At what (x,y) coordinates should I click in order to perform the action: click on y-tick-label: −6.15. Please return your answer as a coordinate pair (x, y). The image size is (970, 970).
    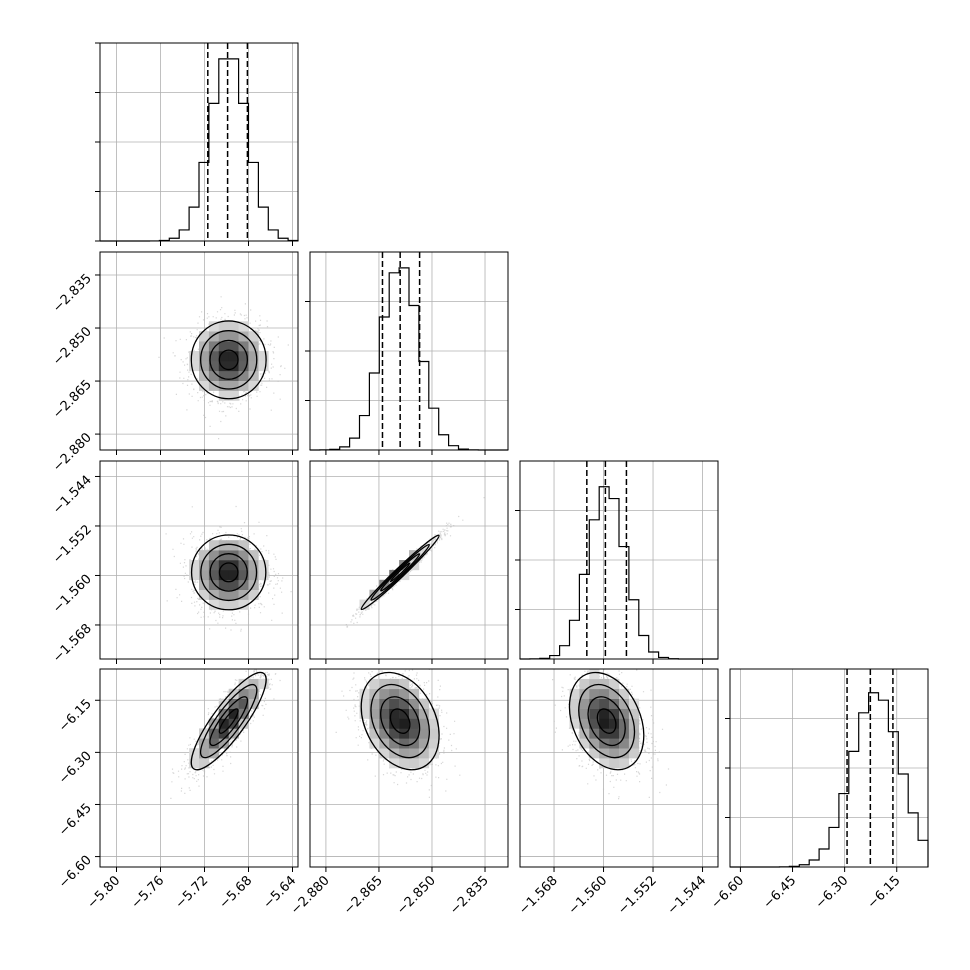
    Looking at the image, I should click on (75, 715).